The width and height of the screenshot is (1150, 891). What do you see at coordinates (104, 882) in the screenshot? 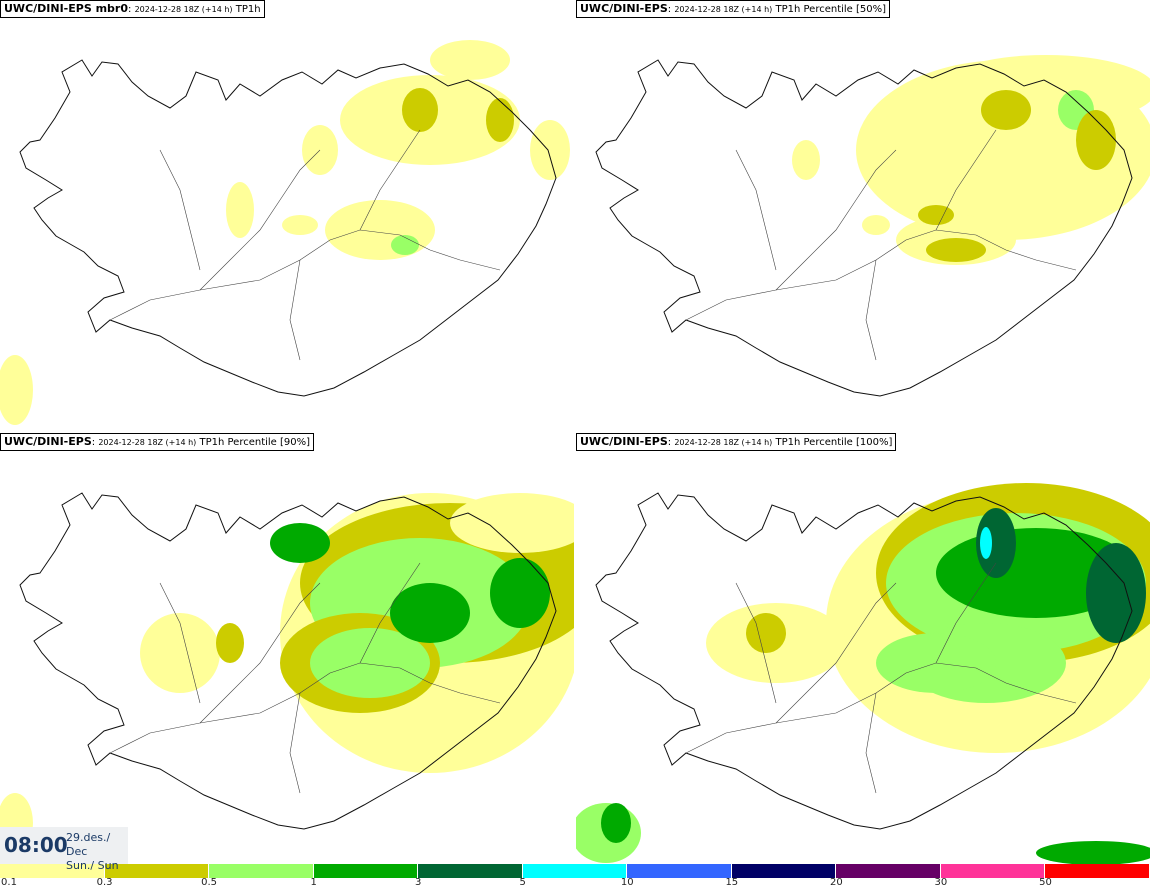
I see `legend-tick: 0.3` at bounding box center [104, 882].